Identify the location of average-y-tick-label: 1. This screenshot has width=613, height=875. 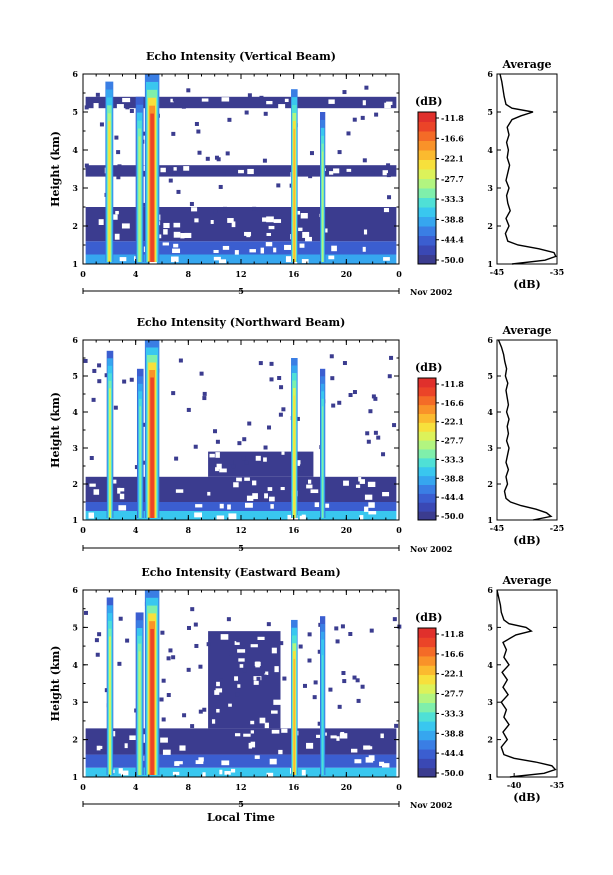
(490, 264).